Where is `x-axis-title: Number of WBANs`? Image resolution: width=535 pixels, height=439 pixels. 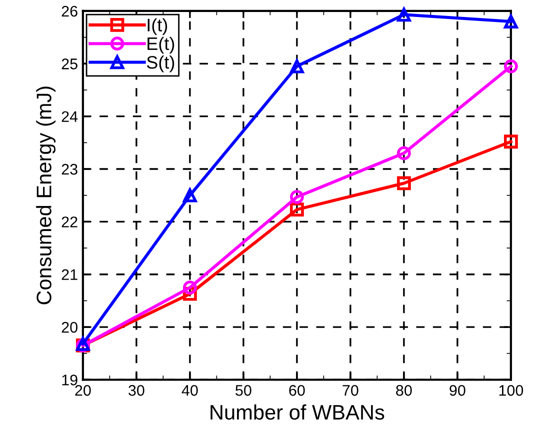 x-axis-title: Number of WBANs is located at coordinates (297, 412).